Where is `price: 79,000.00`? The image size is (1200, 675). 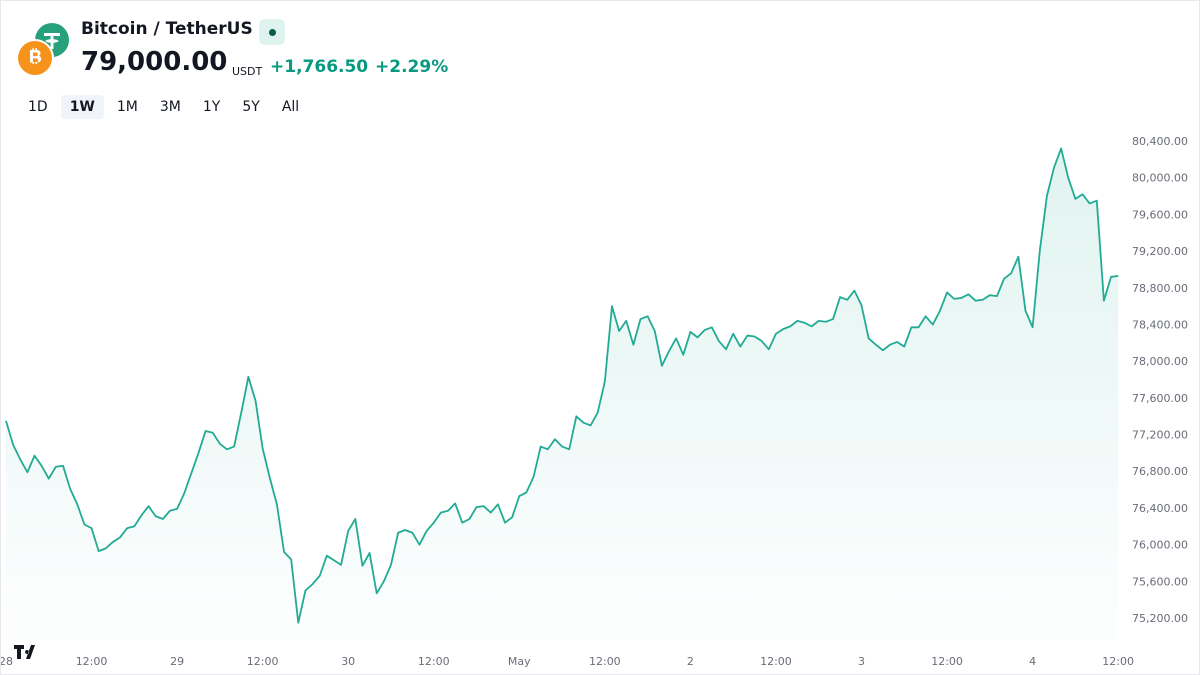 price: 79,000.00 is located at coordinates (154, 62).